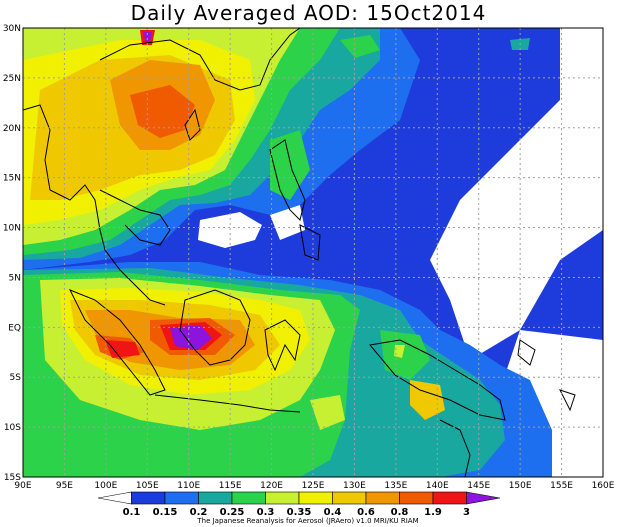 This screenshot has width=617, height=527. What do you see at coordinates (333, 512) in the screenshot?
I see `colorbar-label: 0.4` at bounding box center [333, 512].